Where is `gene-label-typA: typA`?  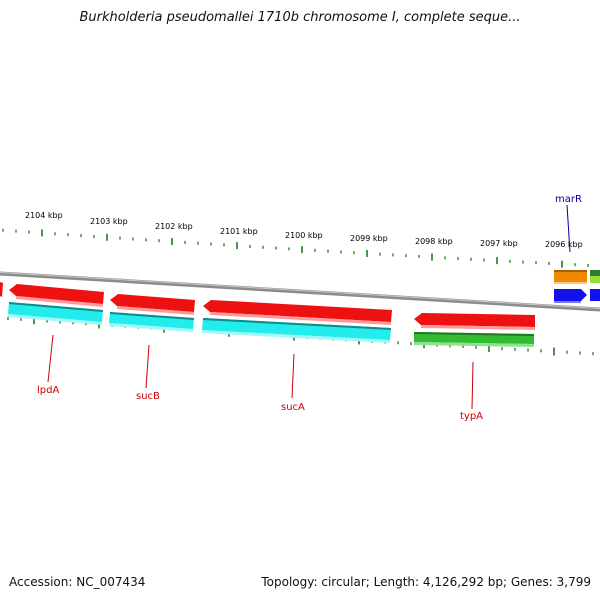 gene-label-typA: typA is located at coordinates (471, 416).